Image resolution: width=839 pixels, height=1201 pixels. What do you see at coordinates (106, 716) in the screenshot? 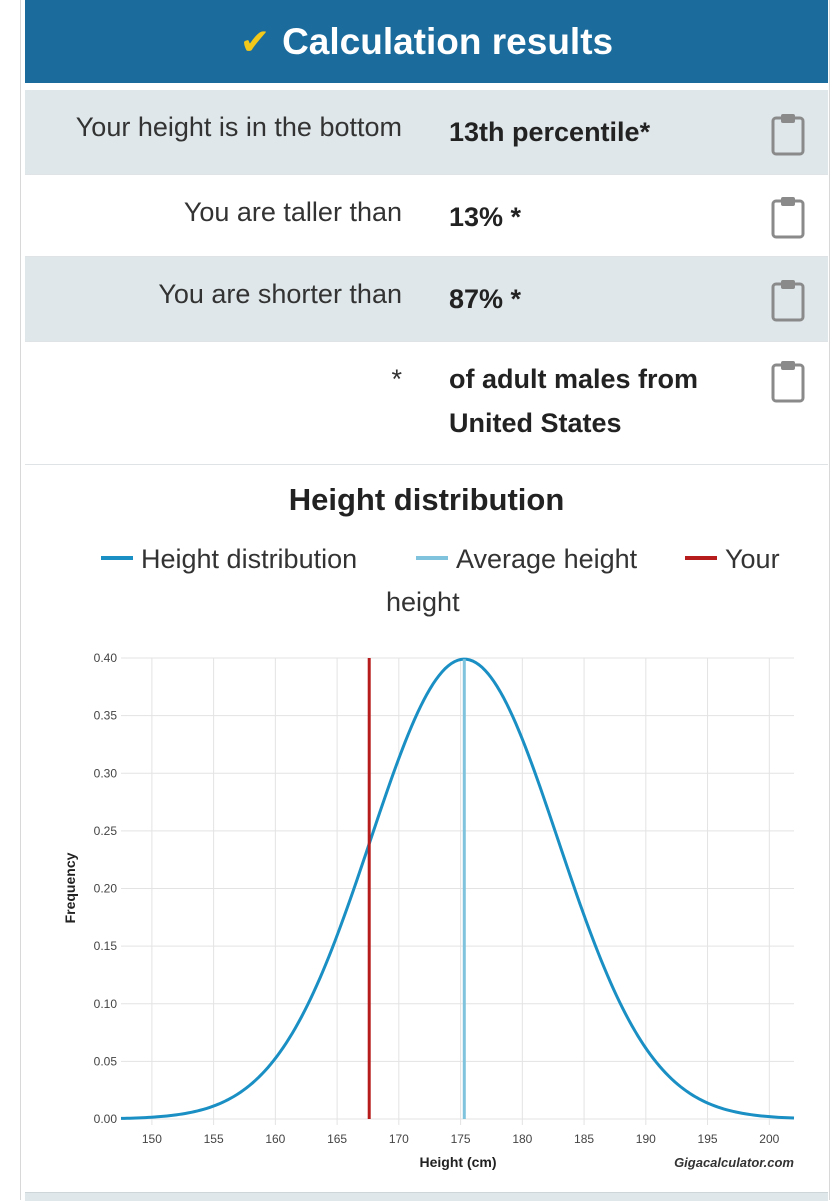
I see `y-tick-label: 0.35` at bounding box center [106, 716].